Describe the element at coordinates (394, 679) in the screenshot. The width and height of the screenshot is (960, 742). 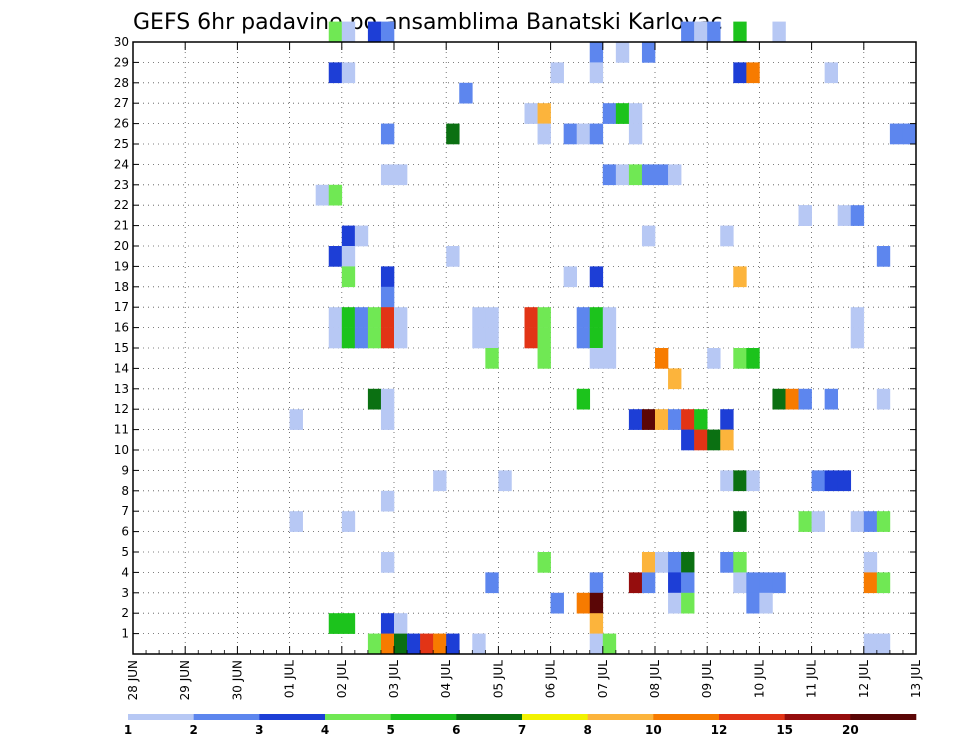
I see `x-tick-label: 03 JUL` at that location.